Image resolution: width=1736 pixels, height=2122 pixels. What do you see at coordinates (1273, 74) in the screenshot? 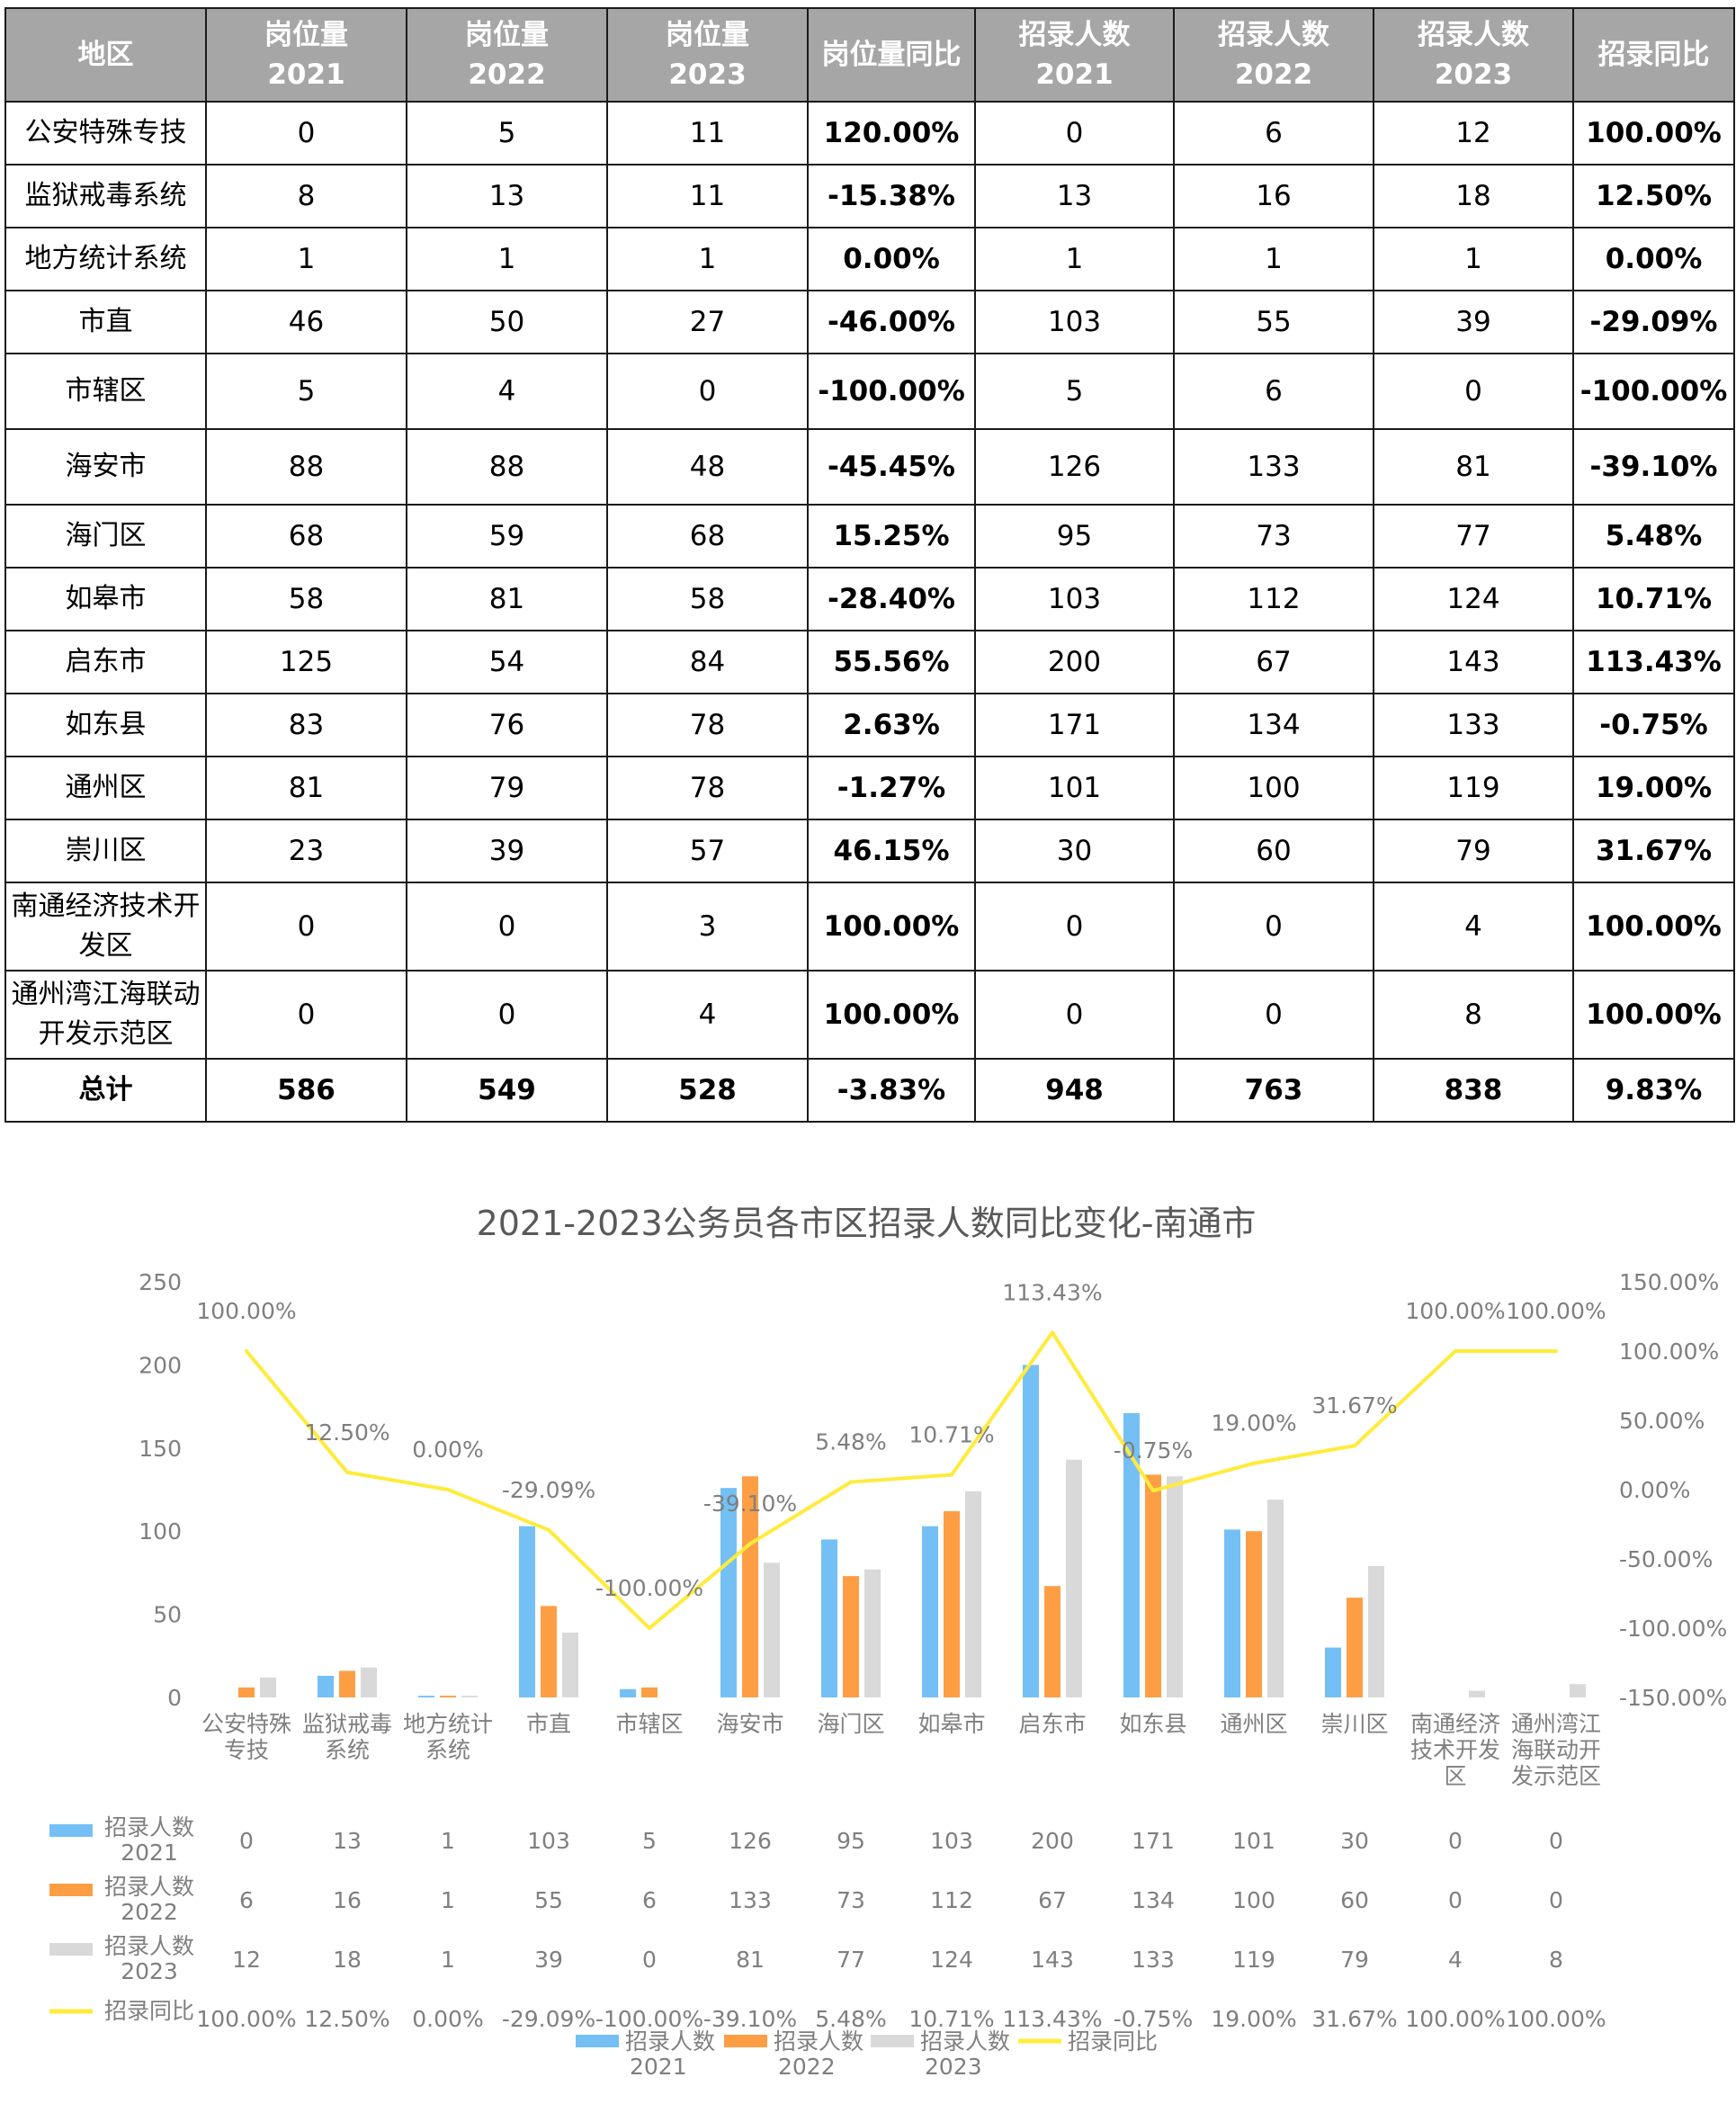
I see `column-header-year: 2022` at bounding box center [1273, 74].